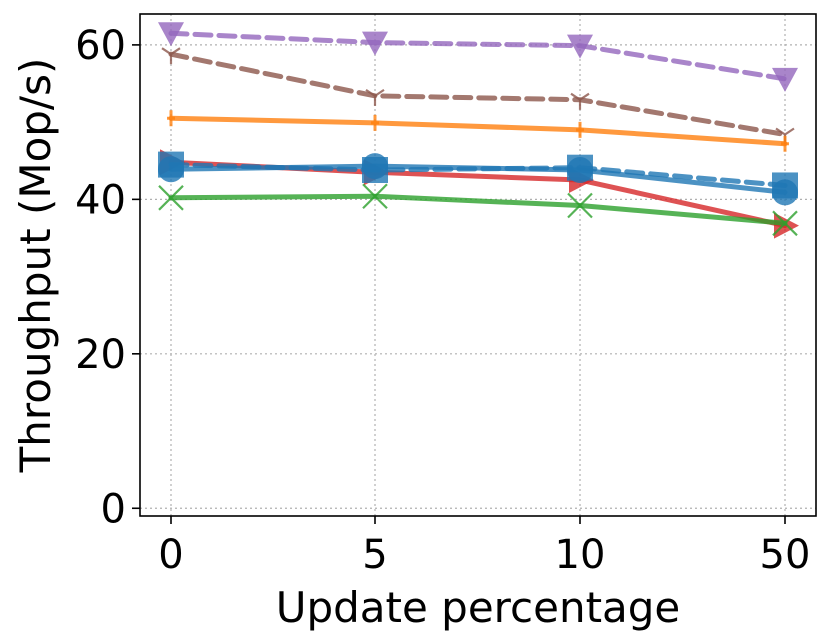 This screenshot has width=830, height=643. I want to click on x-tick-label: 10, so click(580, 555).